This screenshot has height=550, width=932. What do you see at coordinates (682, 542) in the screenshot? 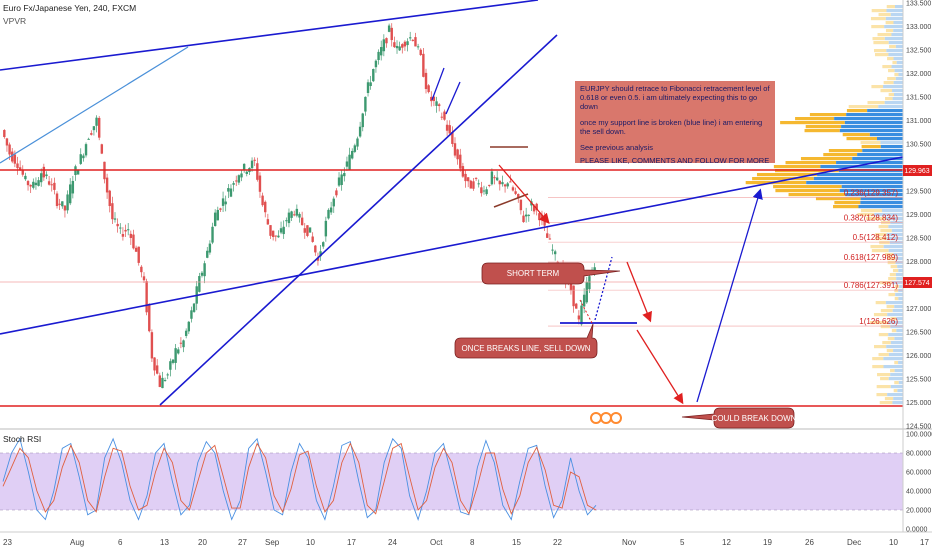
I see `time-tick: 5` at bounding box center [682, 542].